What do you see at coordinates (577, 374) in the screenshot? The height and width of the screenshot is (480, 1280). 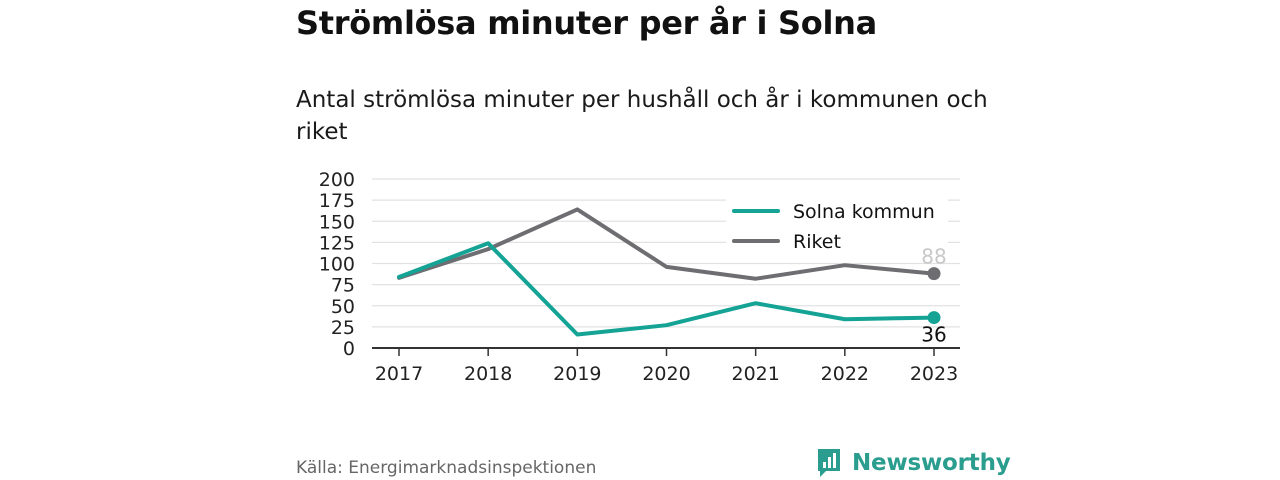 I see `x-tick-label: 2019` at bounding box center [577, 374].